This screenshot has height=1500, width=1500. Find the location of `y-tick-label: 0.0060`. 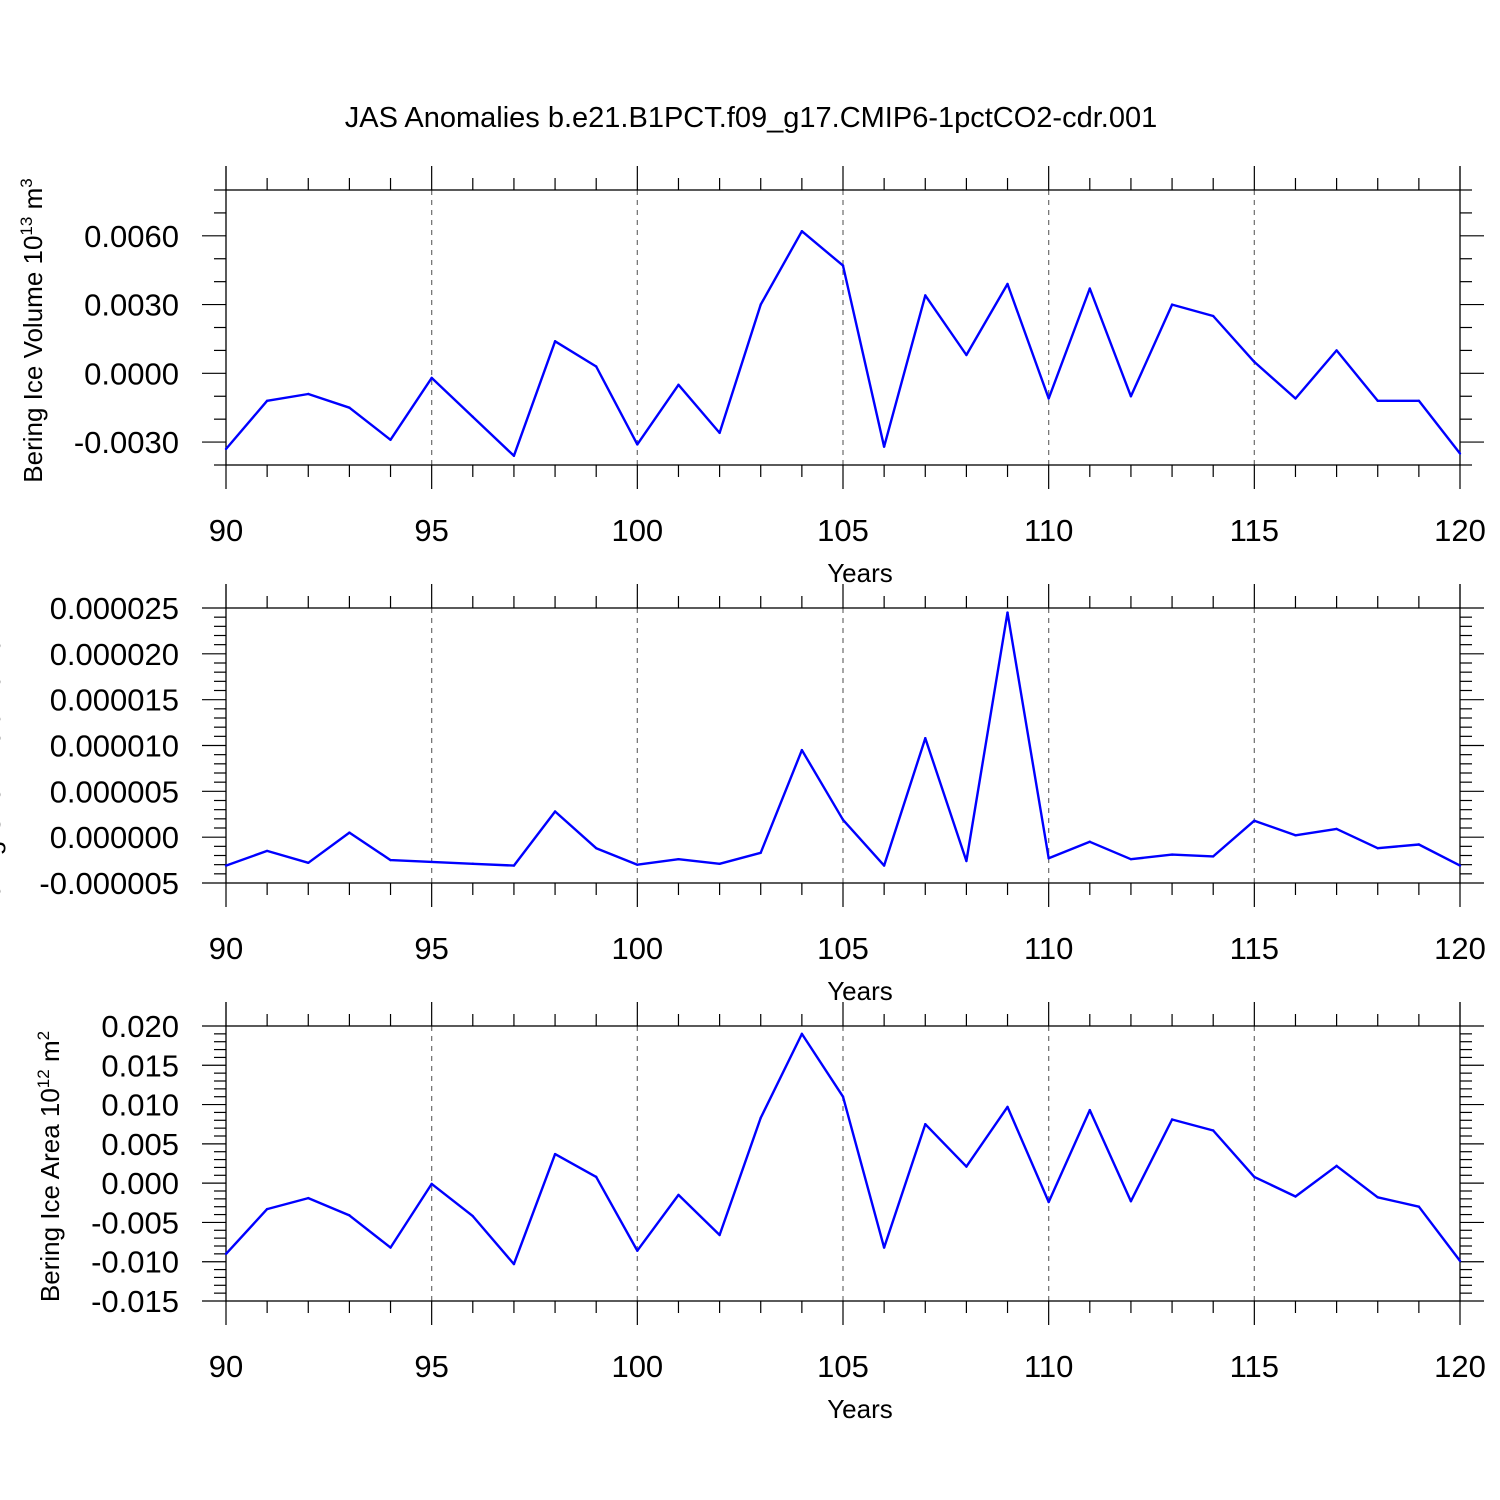

y-tick-label: 0.0060 is located at coordinates (131, 236).